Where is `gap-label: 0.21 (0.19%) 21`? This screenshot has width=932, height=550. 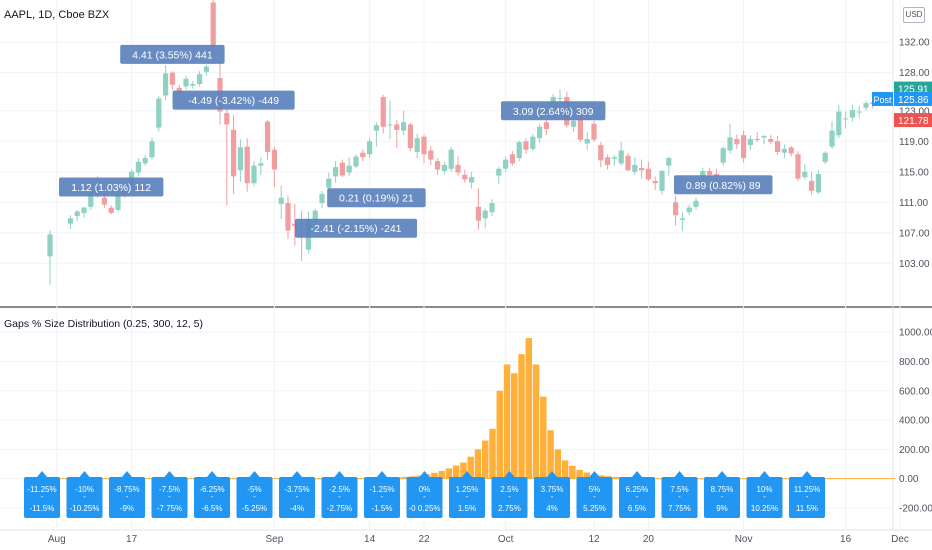
gap-label: 0.21 (0.19%) 21 is located at coordinates (376, 198).